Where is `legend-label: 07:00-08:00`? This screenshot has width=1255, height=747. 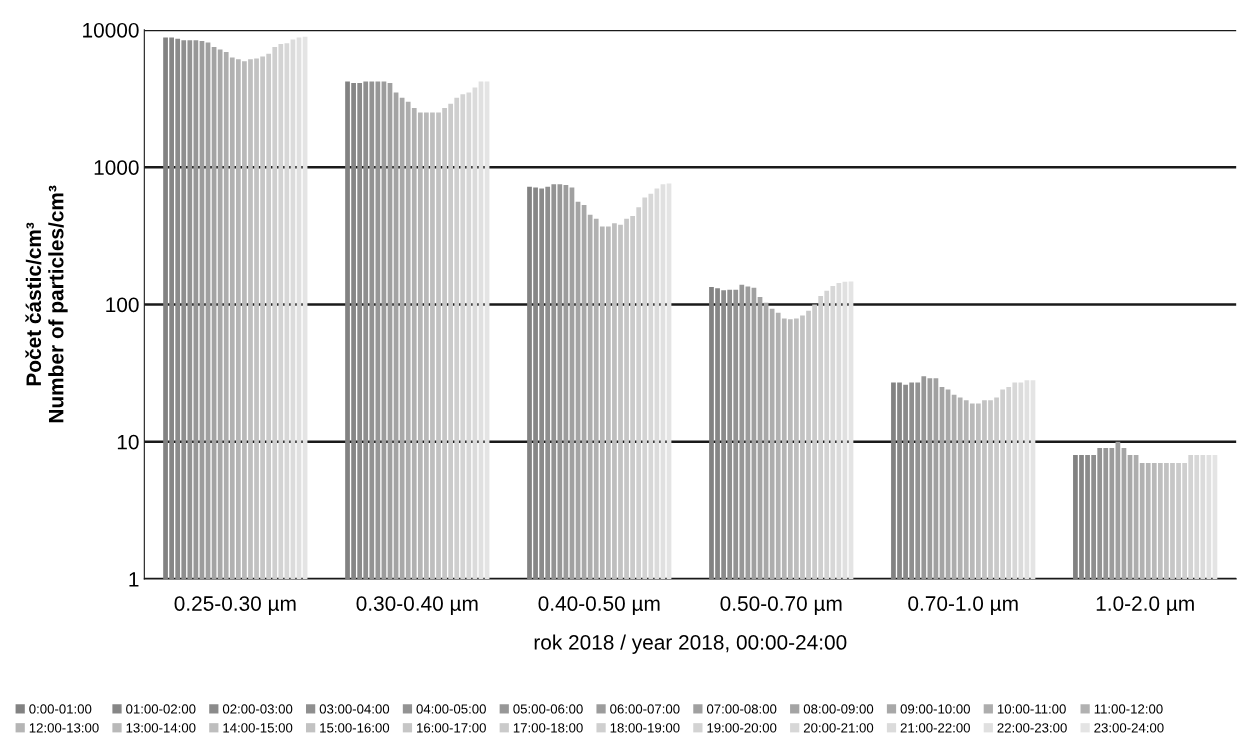
legend-label: 07:00-08:00 is located at coordinates (741, 709).